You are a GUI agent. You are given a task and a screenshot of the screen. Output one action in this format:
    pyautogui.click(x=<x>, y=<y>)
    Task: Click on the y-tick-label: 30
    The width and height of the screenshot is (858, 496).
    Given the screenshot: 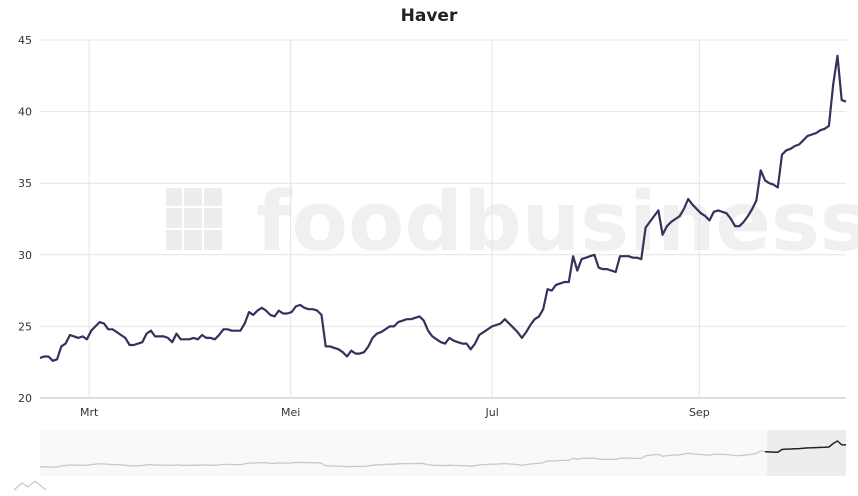 What is the action you would take?
    pyautogui.click(x=25, y=255)
    